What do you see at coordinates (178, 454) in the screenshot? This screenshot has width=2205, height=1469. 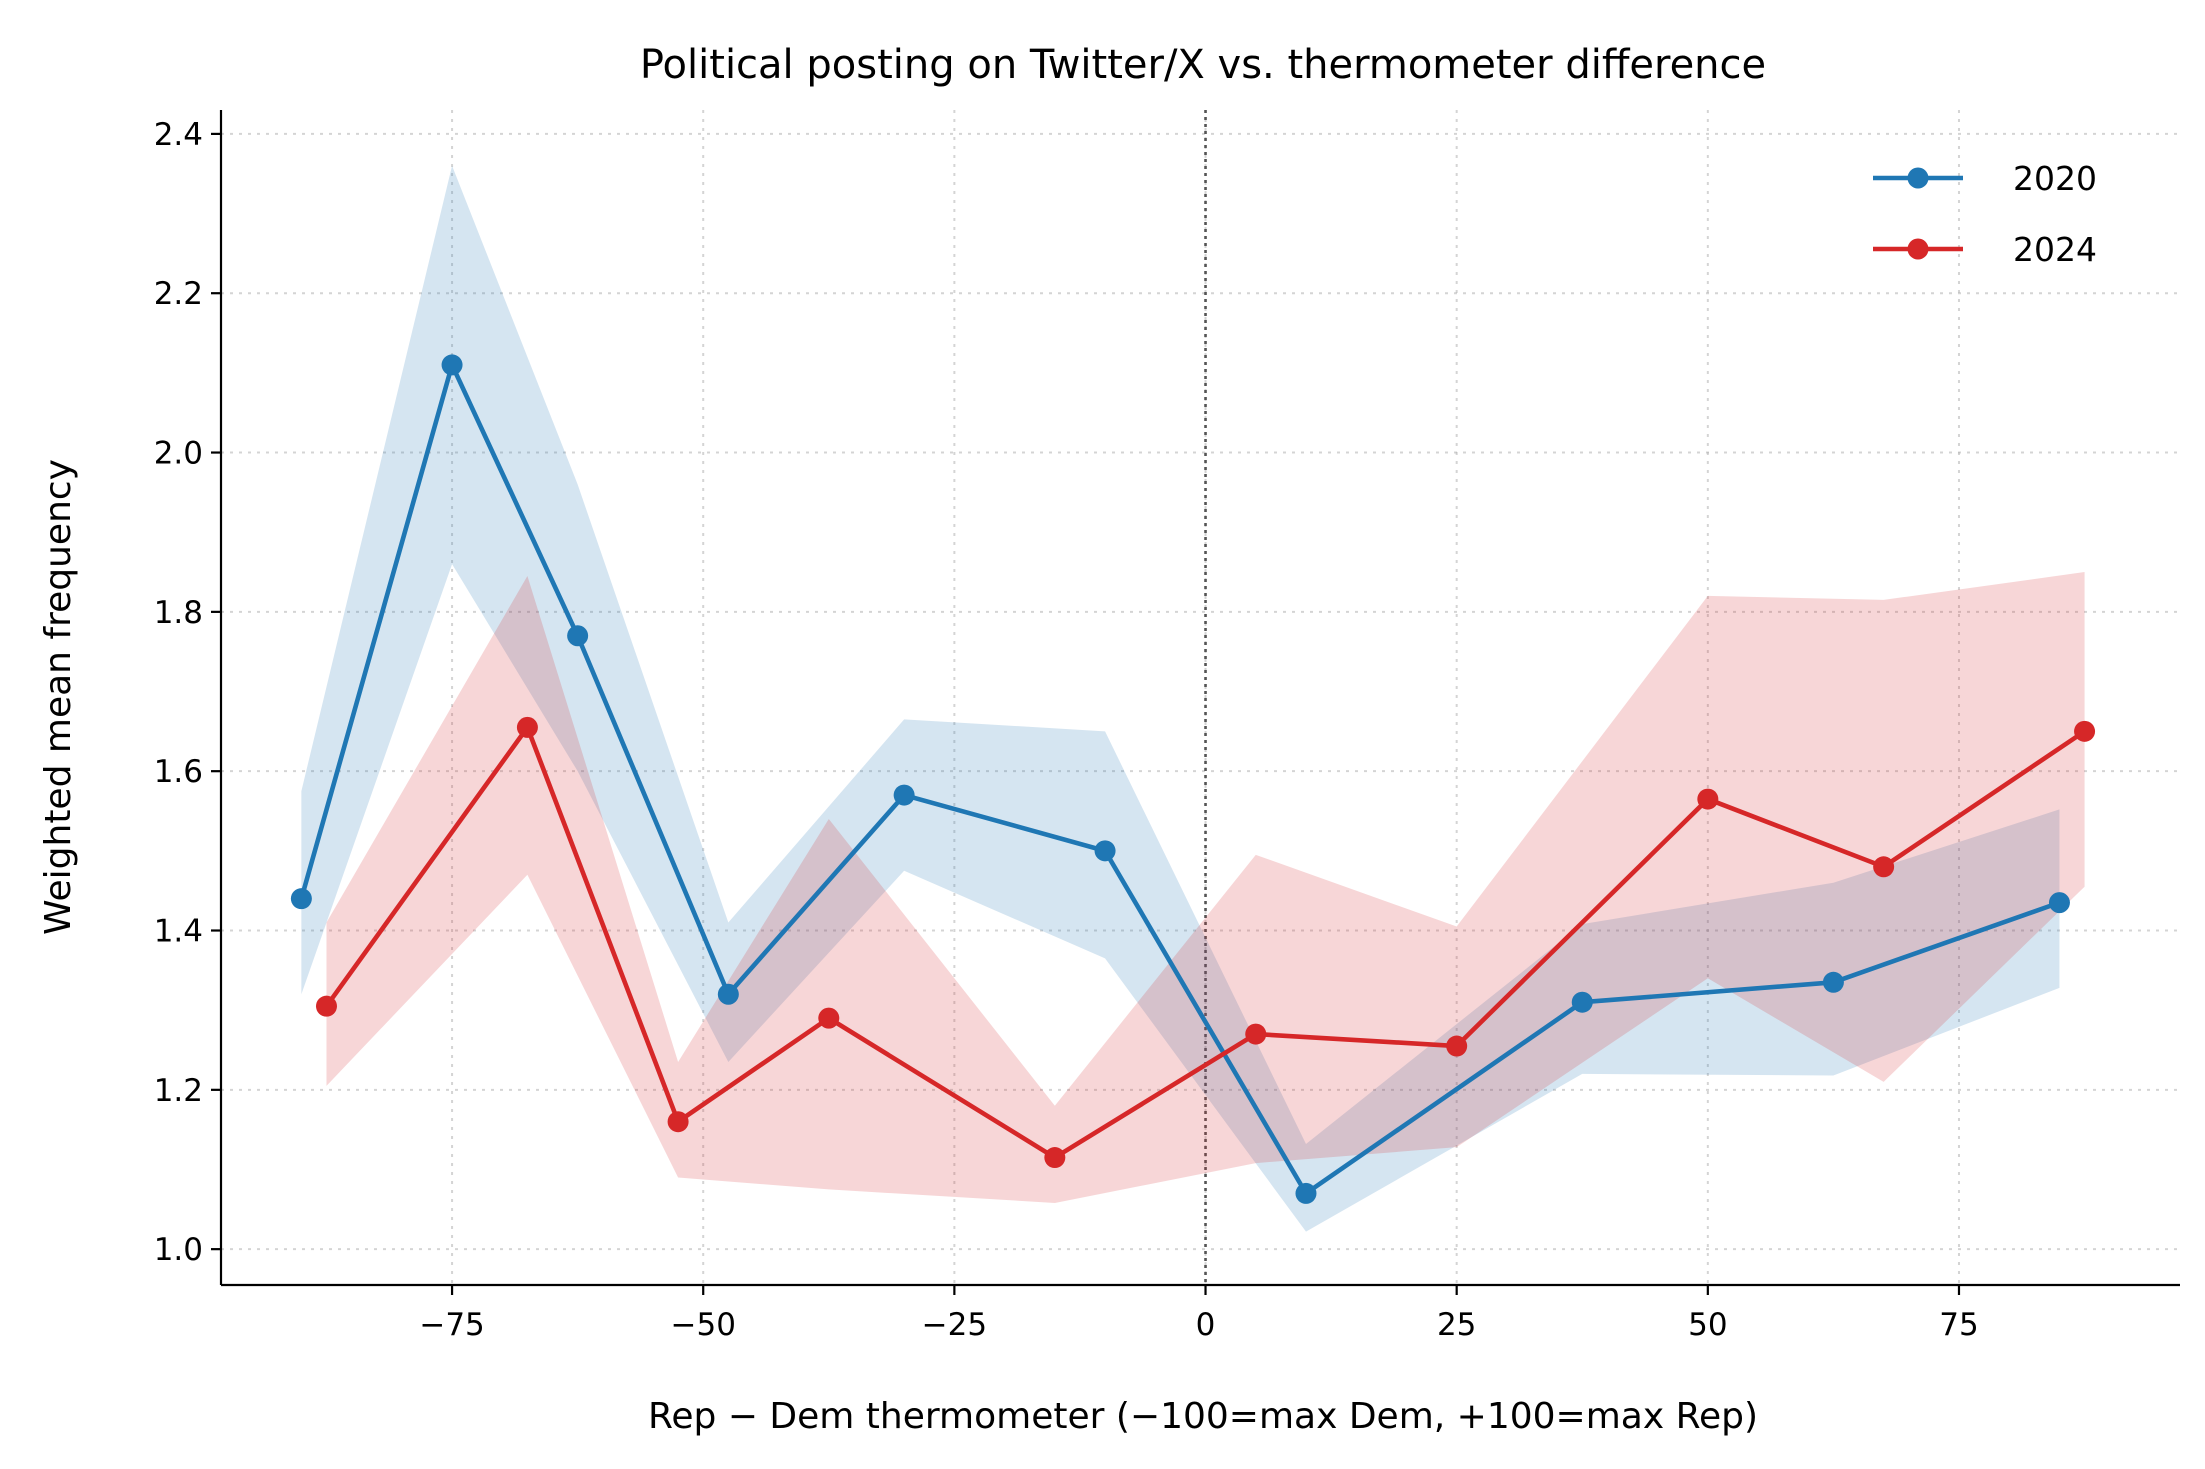 I see `y-tick-label: 2.0` at bounding box center [178, 454].